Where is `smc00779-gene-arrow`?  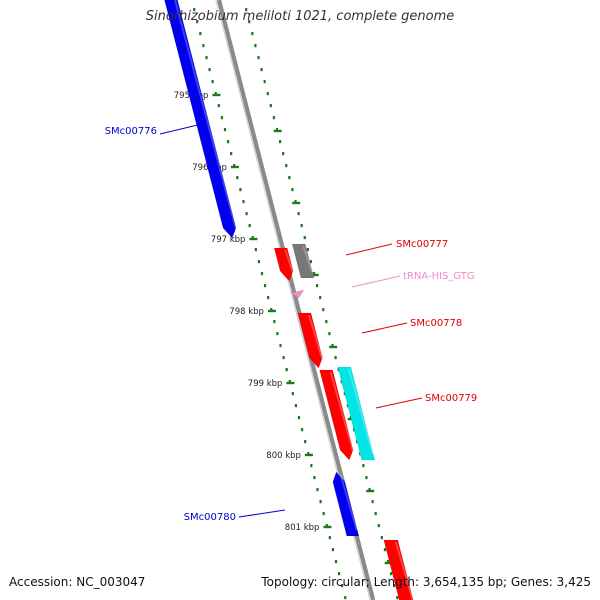 smc00779-gene-arrow is located at coordinates (336, 415).